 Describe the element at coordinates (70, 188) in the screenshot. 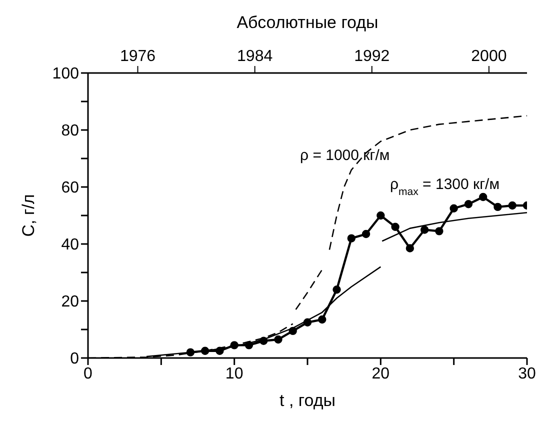

I see `y-tick-label: 60` at that location.